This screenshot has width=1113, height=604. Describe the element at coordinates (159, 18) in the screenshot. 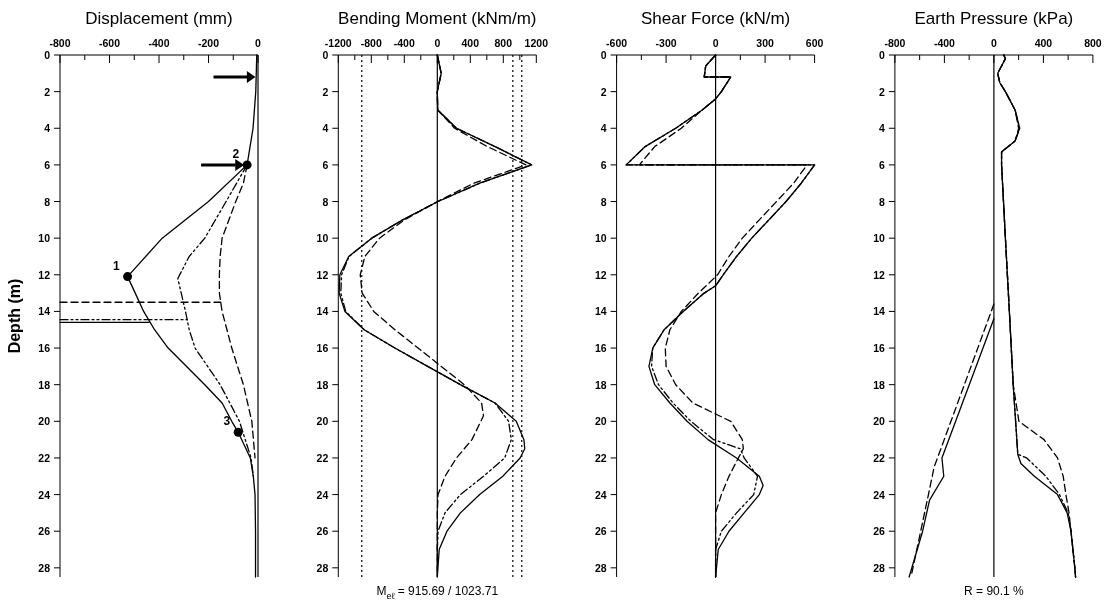

I see `chart-title: Displacement (mm)` at that location.